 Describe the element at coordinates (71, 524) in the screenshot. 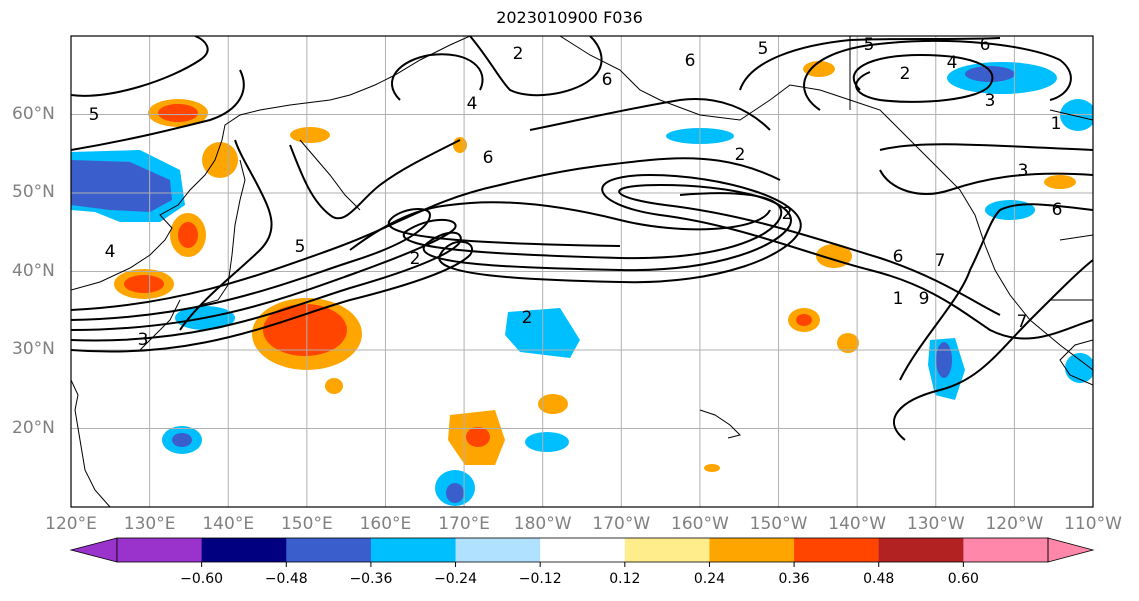

I see `lon-tick-label: 120°E` at that location.